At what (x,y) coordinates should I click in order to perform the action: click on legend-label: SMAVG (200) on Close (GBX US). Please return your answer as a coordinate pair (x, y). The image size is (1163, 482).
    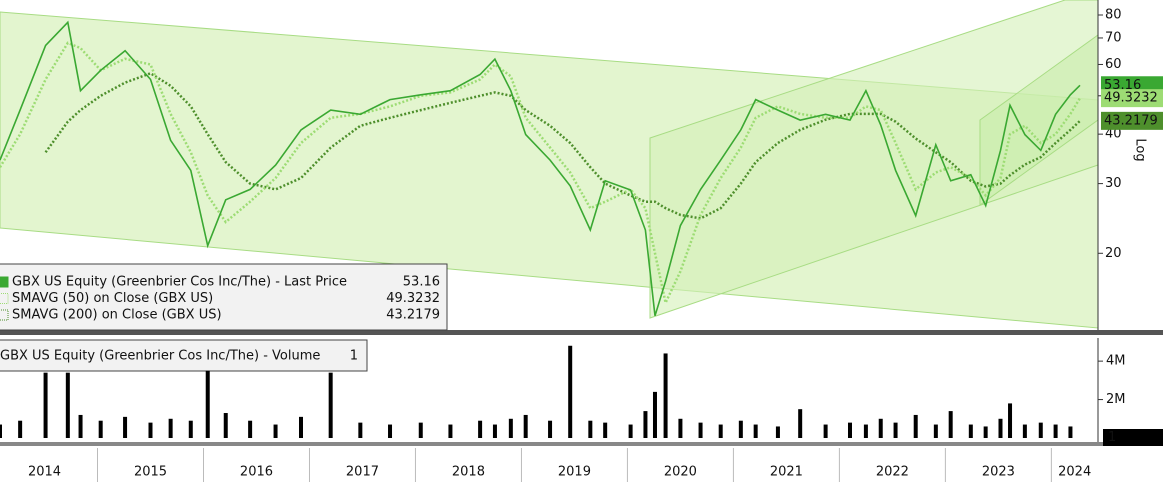
    Looking at the image, I should click on (117, 315).